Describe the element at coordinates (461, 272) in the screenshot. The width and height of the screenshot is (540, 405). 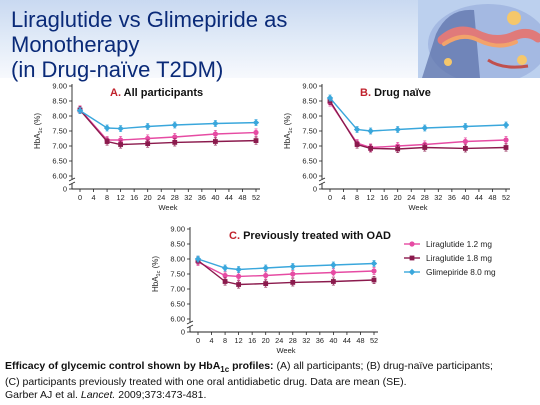
I see `legend-label: Glimepiride 8.0 mg` at that location.